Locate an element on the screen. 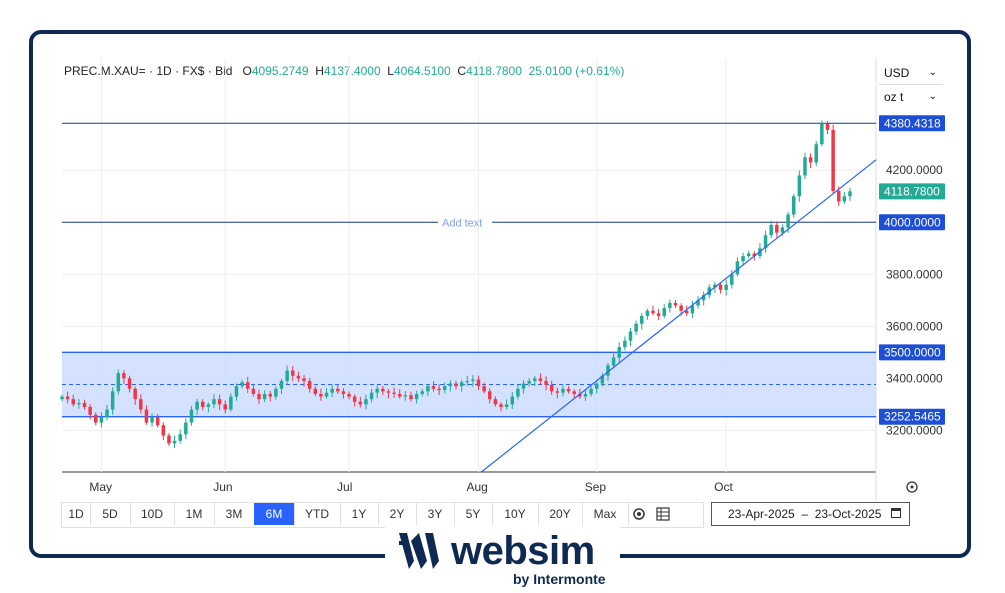 The height and width of the screenshot is (593, 1005). timeframe-button-3m: 3M is located at coordinates (234, 514).